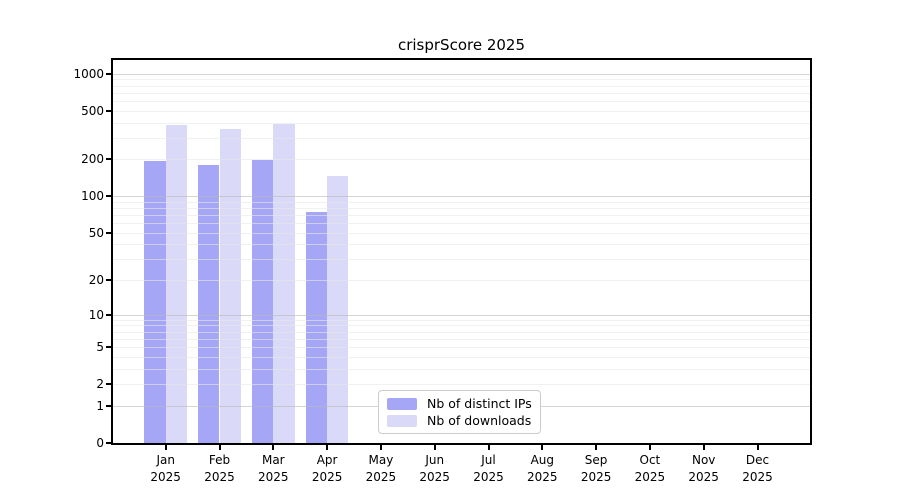 This screenshot has width=900, height=500. What do you see at coordinates (176, 283) in the screenshot?
I see `bar-downloads-jan` at bounding box center [176, 283].